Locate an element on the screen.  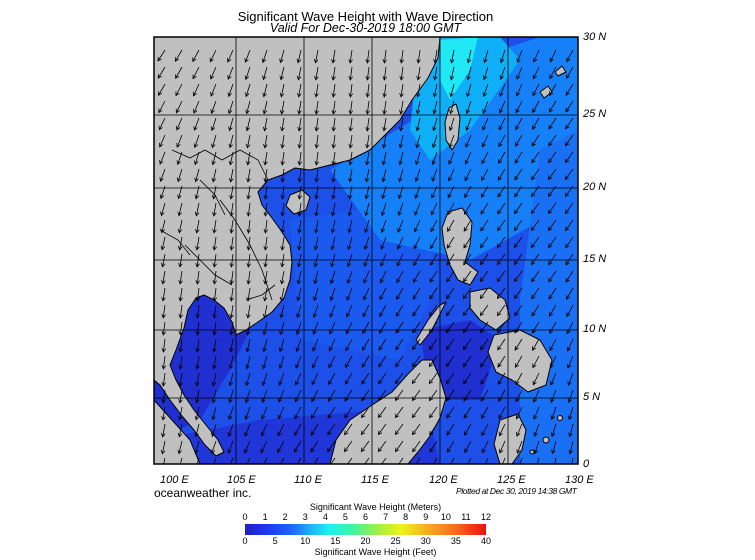
colorbar-tick-feet: 5 is located at coordinates (275, 541).